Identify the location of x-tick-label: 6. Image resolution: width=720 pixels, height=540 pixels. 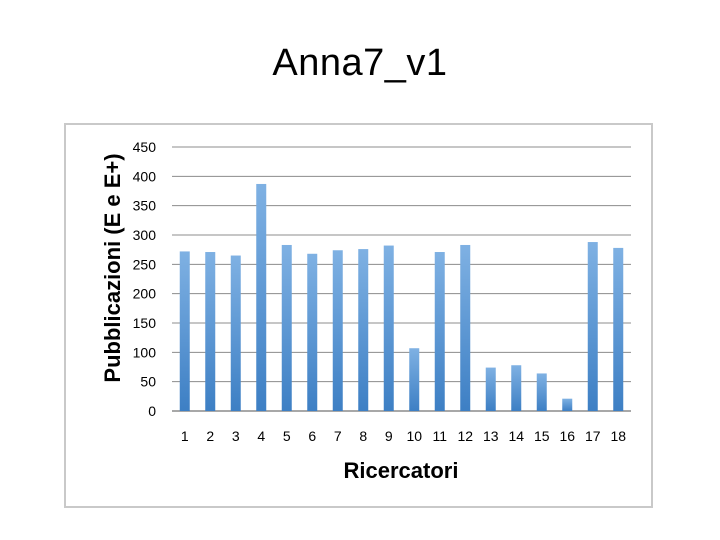
(312, 436).